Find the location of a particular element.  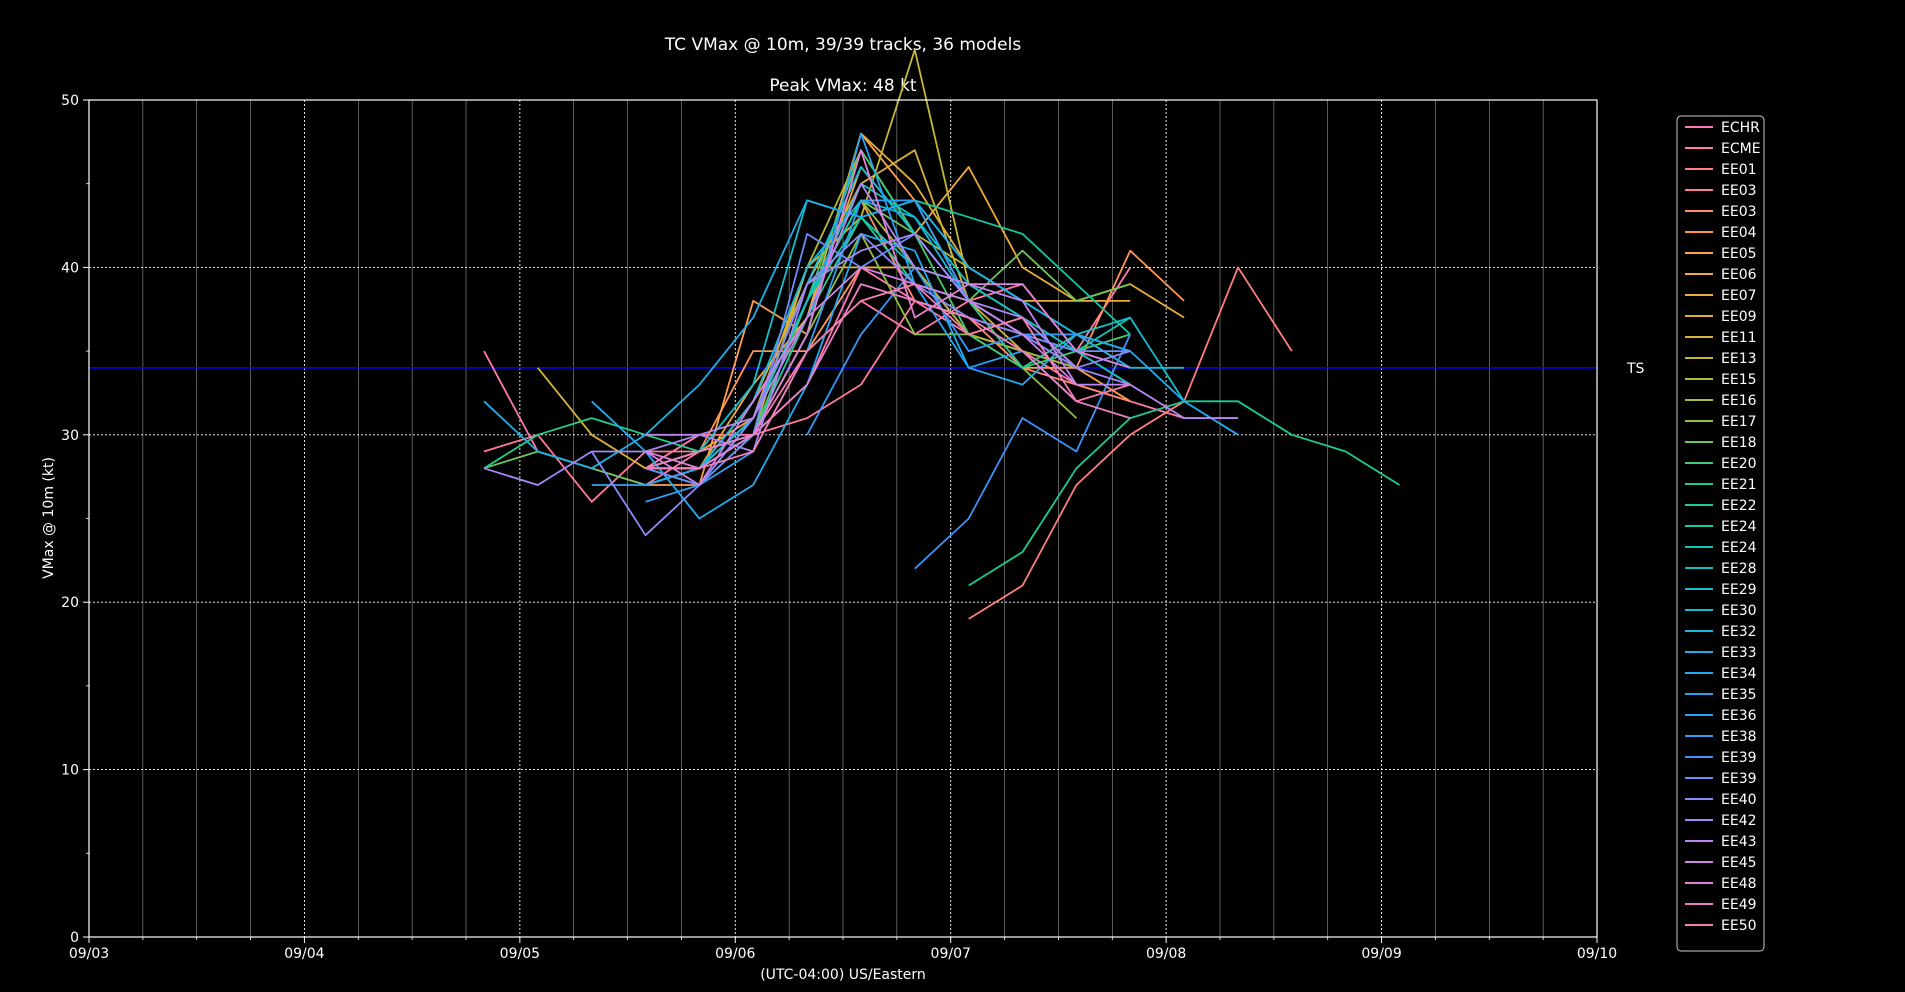

legend-label: EE34 is located at coordinates (1739, 674).